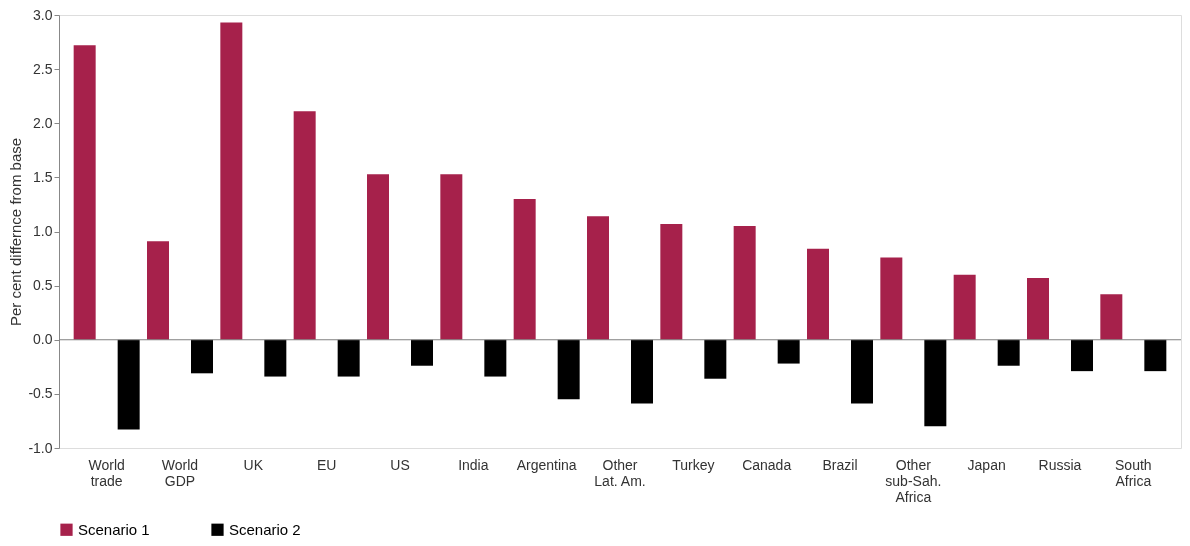 This screenshot has width=1190, height=546. Describe the element at coordinates (400, 464) in the screenshot. I see `x-tick-label: US` at that location.